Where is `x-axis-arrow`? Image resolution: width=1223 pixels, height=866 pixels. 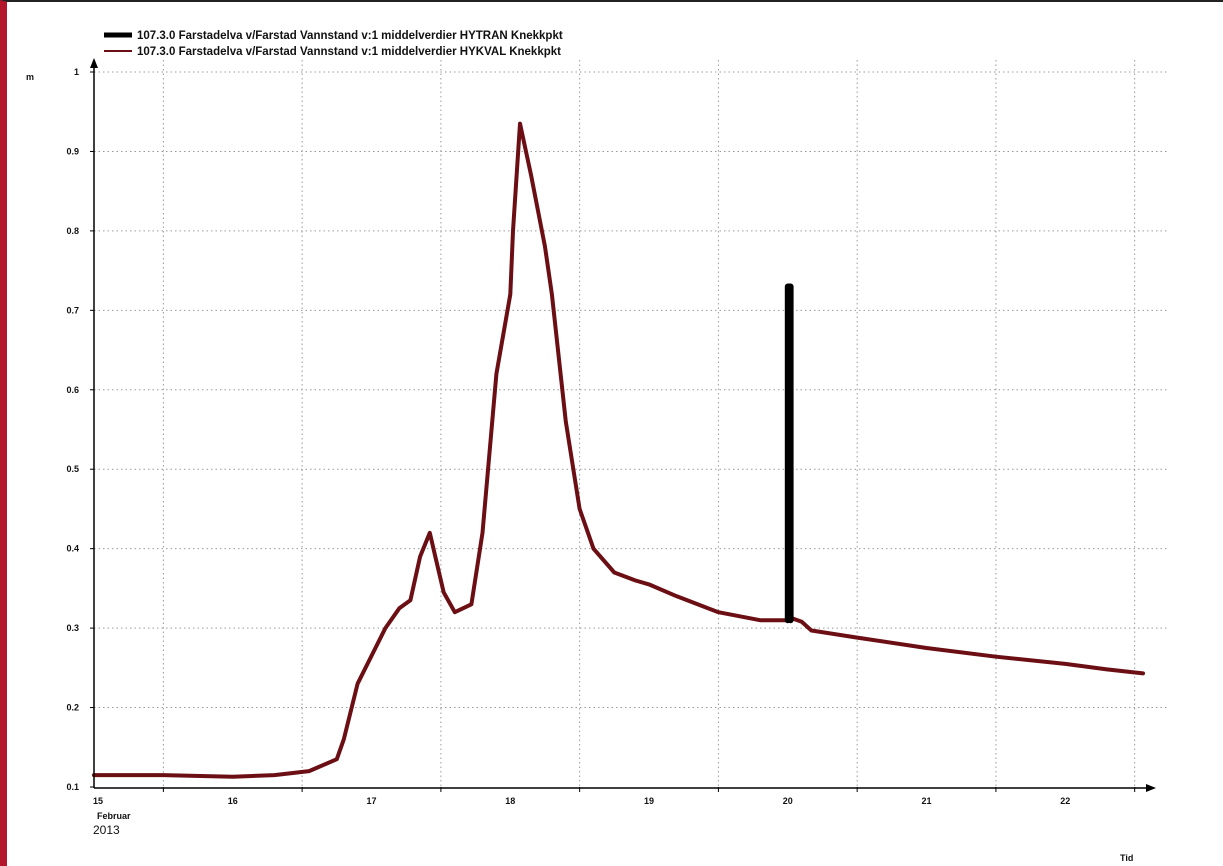
x-axis-arrow is located at coordinates (1151, 788).